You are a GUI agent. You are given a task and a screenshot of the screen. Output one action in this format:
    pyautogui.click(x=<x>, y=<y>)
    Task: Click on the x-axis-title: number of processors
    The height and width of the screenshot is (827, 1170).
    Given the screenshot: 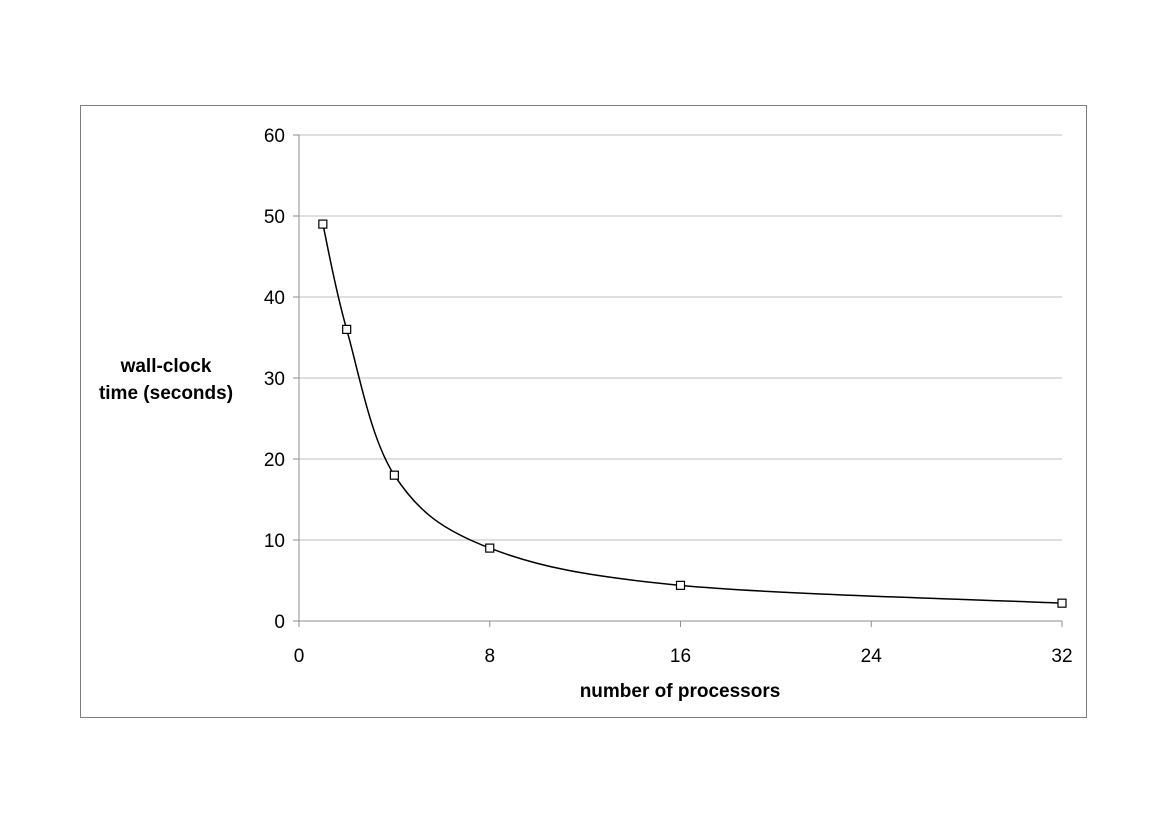 What is the action you would take?
    pyautogui.click(x=680, y=691)
    